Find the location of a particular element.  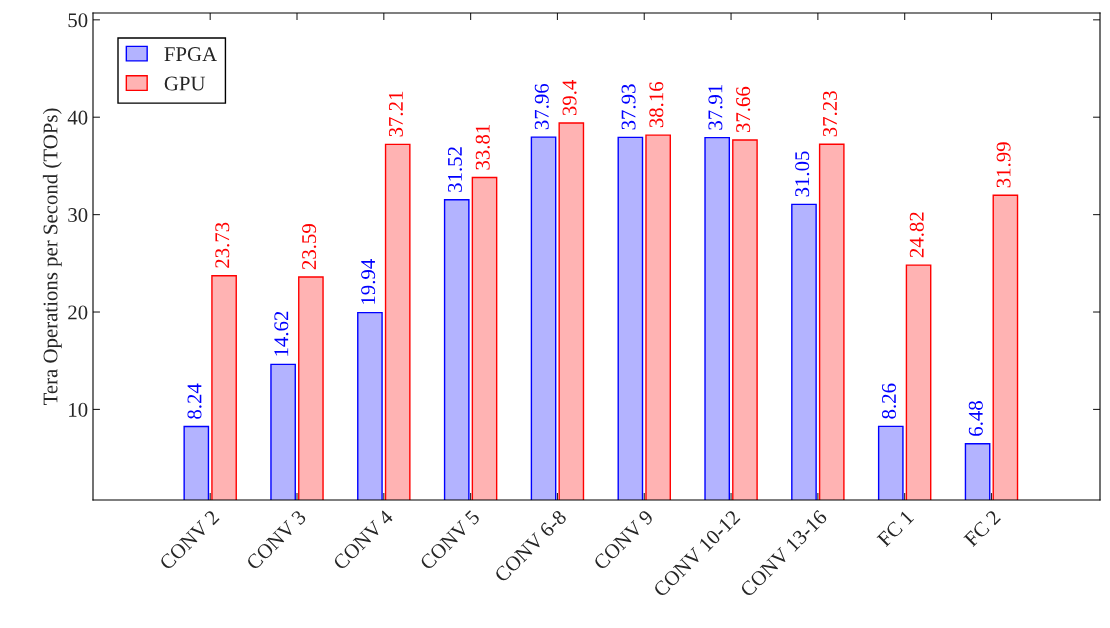

y-tick-label: 40 is located at coordinates (77, 117).